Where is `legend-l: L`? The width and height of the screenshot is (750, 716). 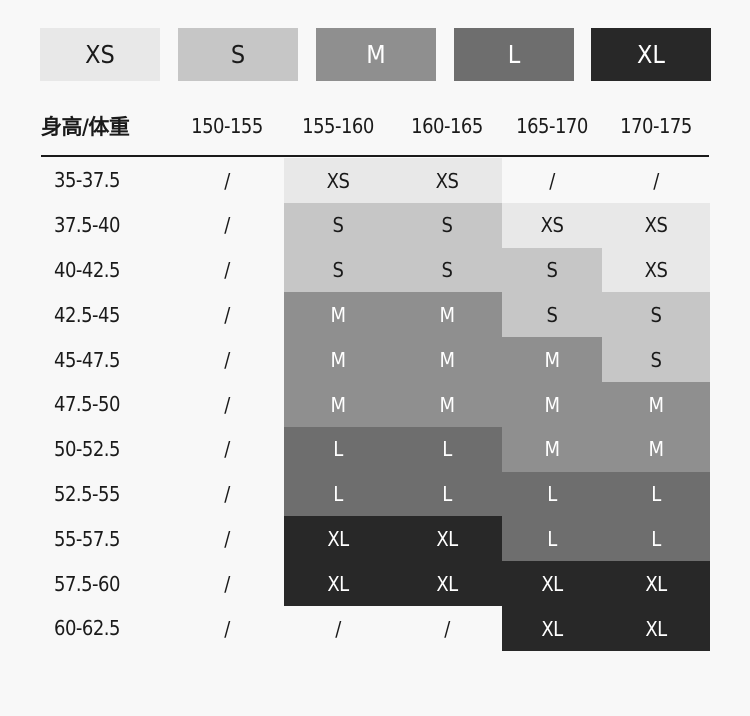 legend-l: L is located at coordinates (514, 54).